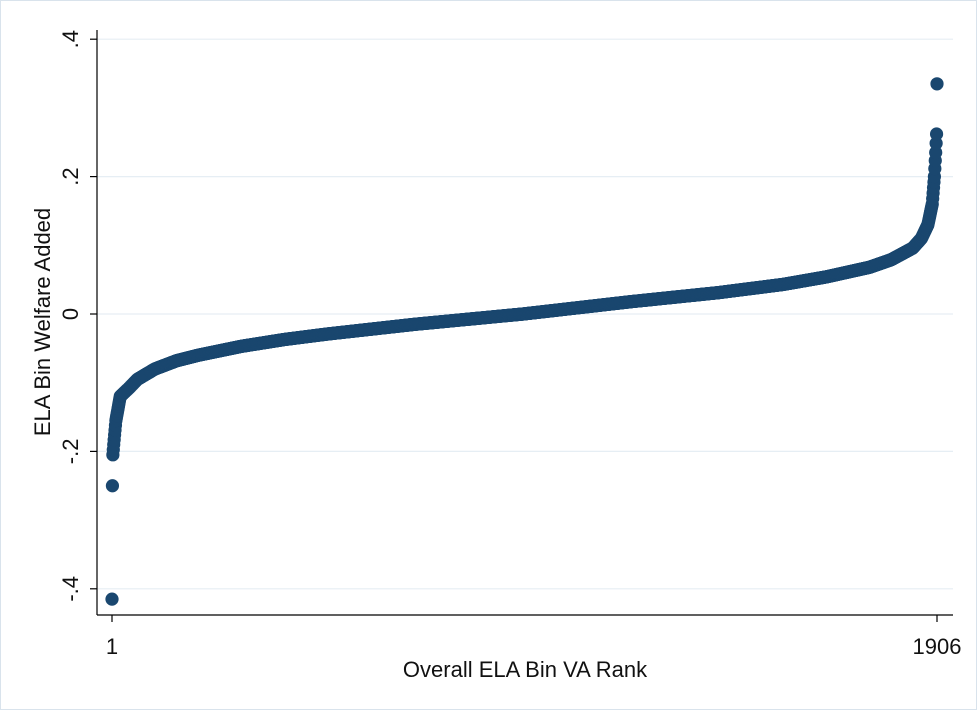  What do you see at coordinates (112, 646) in the screenshot?
I see `x-tick-label: 1` at bounding box center [112, 646].